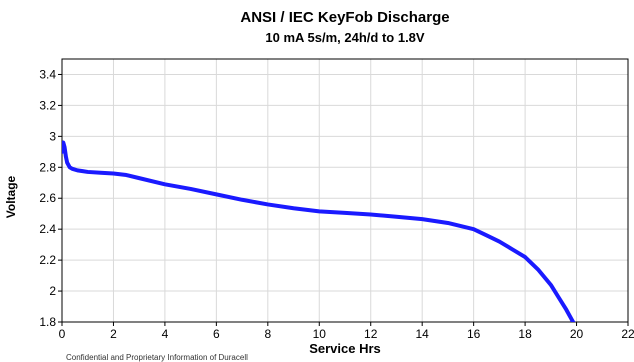 Image resolution: width=634 pixels, height=362 pixels. What do you see at coordinates (47, 167) in the screenshot?
I see `y-tick-label: 2.8` at bounding box center [47, 167].